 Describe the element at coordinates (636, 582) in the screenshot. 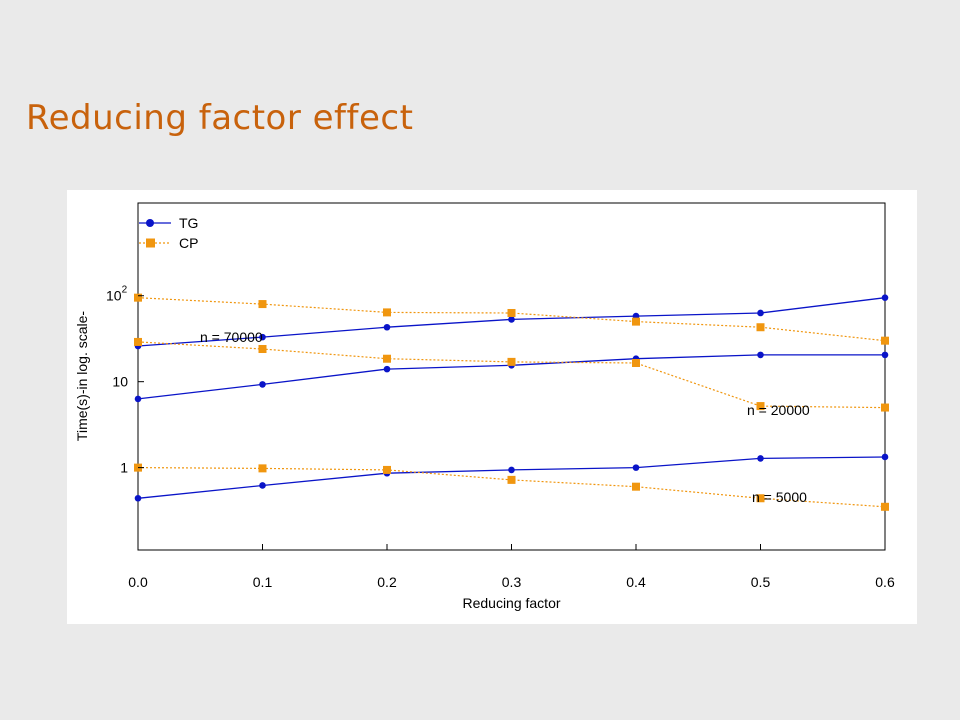

I see `x-tick-label: 0.4` at that location.